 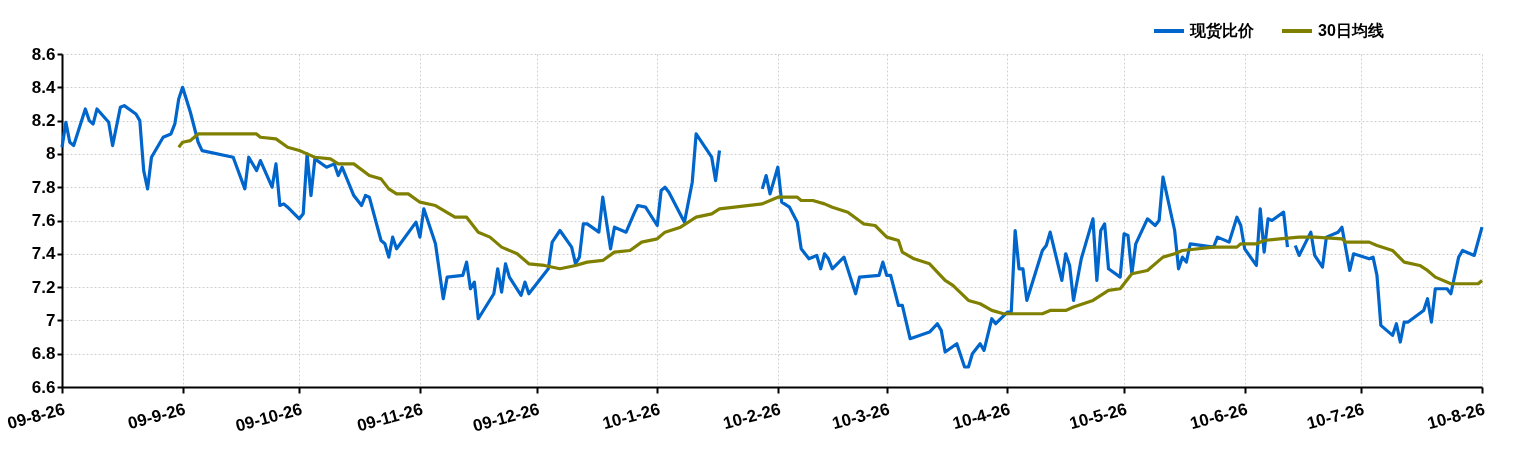 What do you see at coordinates (1219, 416) in the screenshot?
I see `x-tick-label: 10-6-26` at bounding box center [1219, 416].